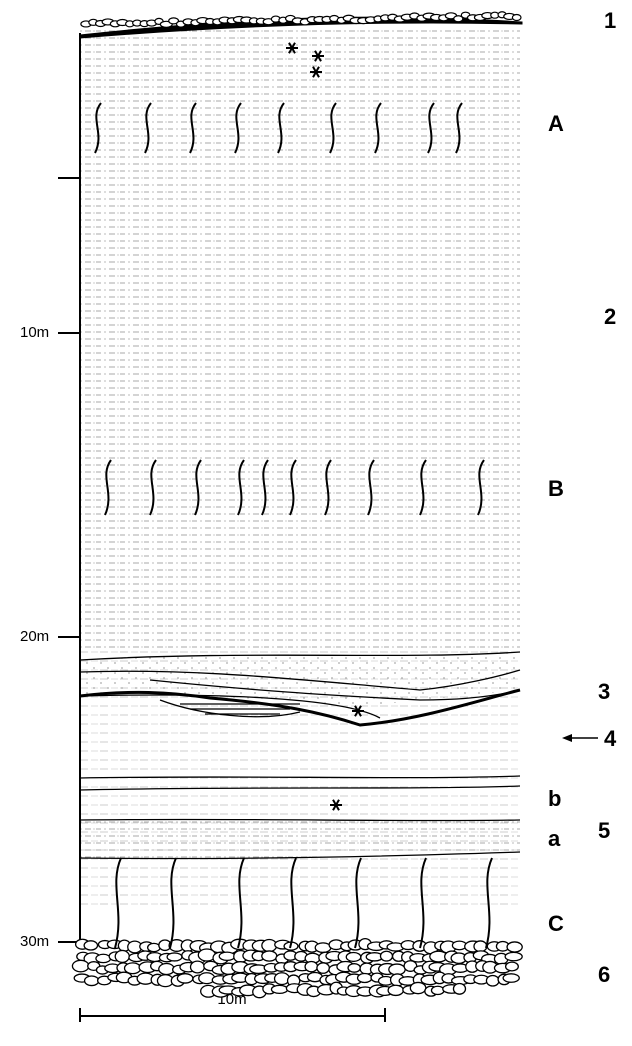  What do you see at coordinates (34, 636) in the screenshot?
I see `depth-label: 20m` at bounding box center [34, 636].